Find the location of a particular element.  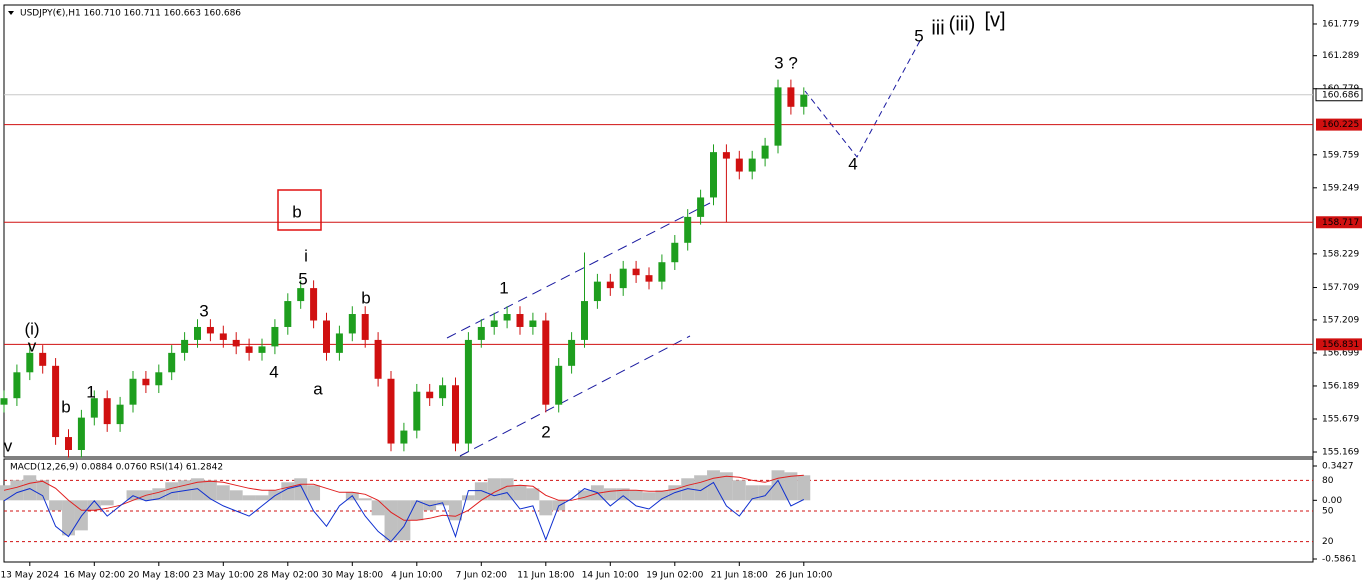

y-tick-label: 155.169 is located at coordinates (1340, 453).